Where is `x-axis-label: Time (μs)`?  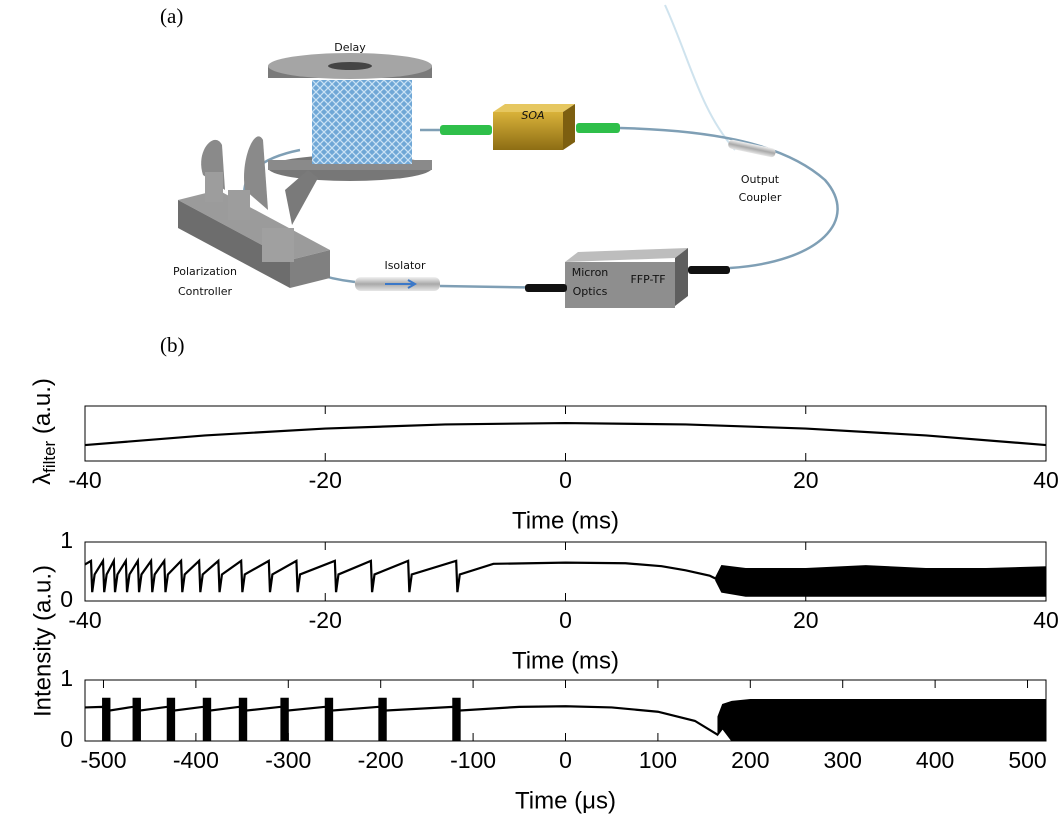
x-axis-label: Time (μs) is located at coordinates (565, 800).